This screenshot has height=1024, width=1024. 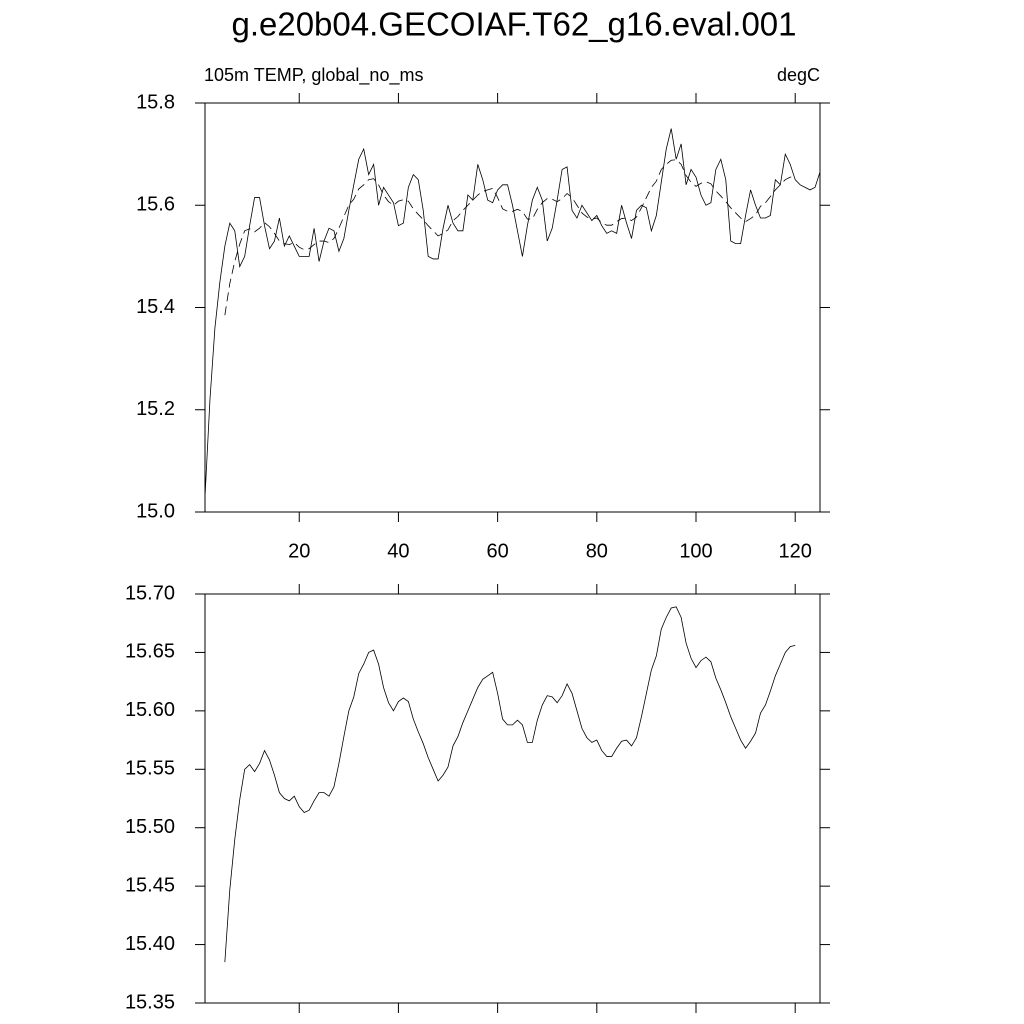 What do you see at coordinates (155, 409) in the screenshot?
I see `y-tick-label: 15.2` at bounding box center [155, 409].